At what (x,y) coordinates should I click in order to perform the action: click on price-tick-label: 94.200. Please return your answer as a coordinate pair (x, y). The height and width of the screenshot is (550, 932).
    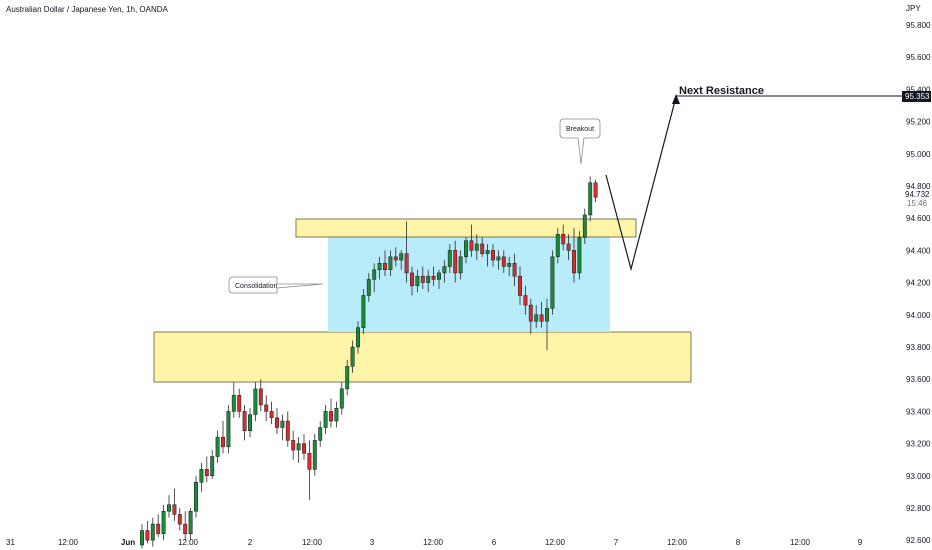
    Looking at the image, I should click on (918, 283).